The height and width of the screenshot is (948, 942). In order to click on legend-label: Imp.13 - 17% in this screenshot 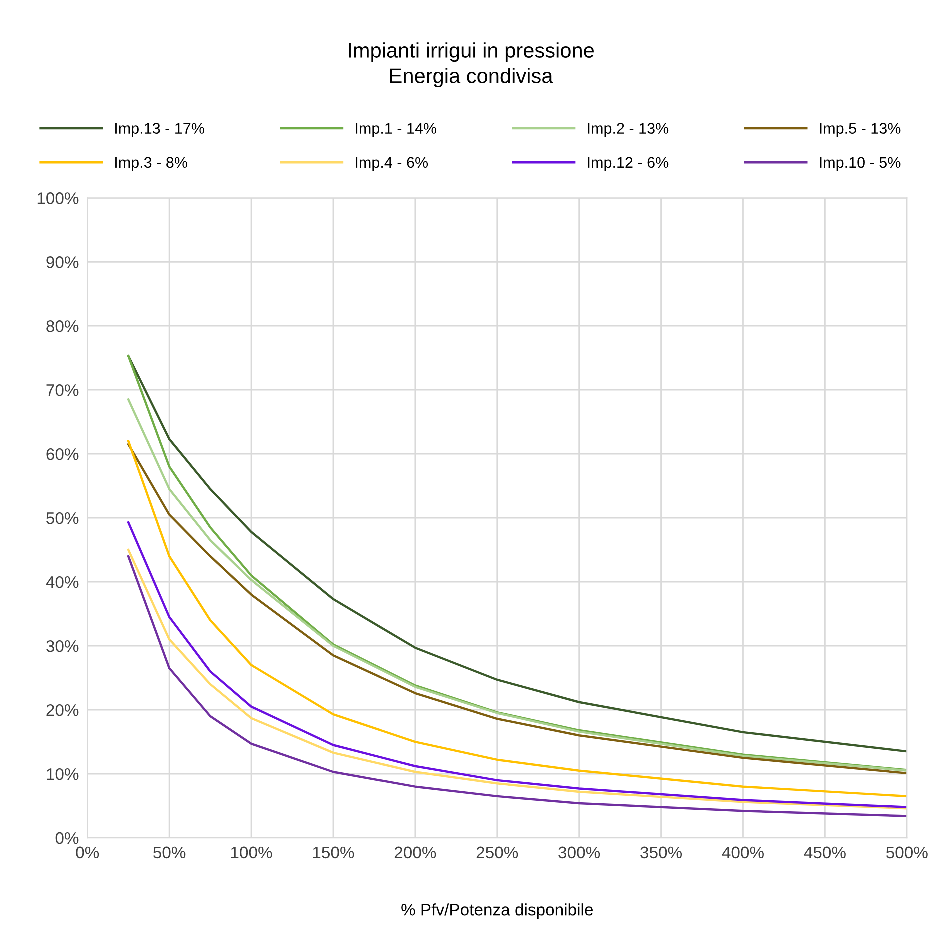, I will do `click(160, 130)`.